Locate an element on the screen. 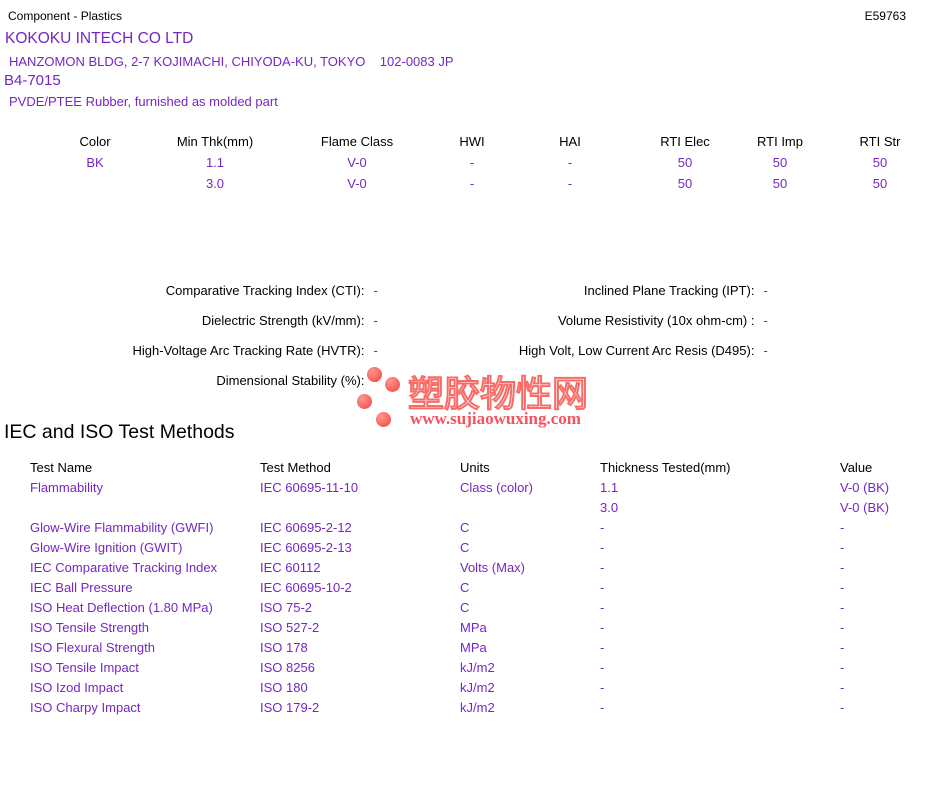 This screenshot has height=800, width=950. property-label: Dimensional Stability (%): is located at coordinates (290, 380).